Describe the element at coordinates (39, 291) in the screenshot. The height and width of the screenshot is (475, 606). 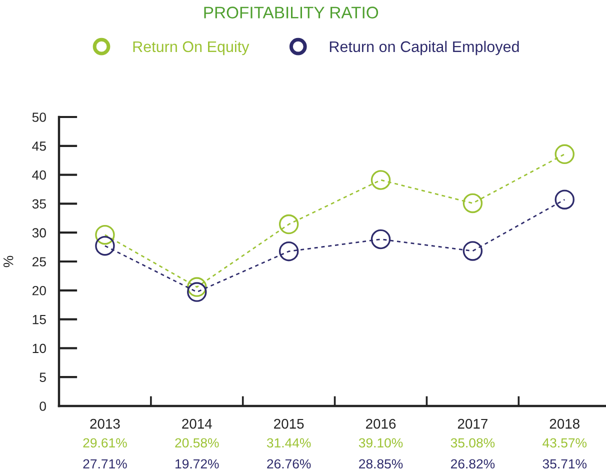
I see `y-tick-label: 20` at that location.